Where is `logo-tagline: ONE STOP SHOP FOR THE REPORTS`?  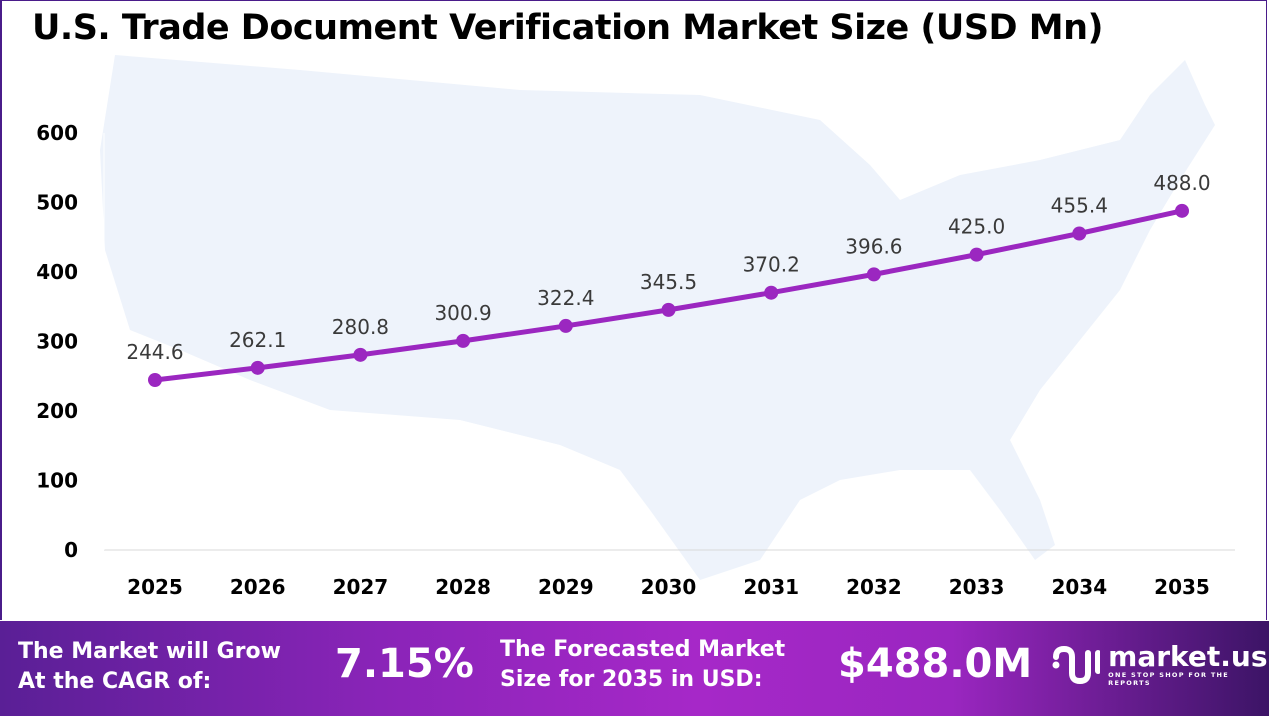
logo-tagline: ONE STOP SHOP FOR THE REPORTS is located at coordinates (1169, 679).